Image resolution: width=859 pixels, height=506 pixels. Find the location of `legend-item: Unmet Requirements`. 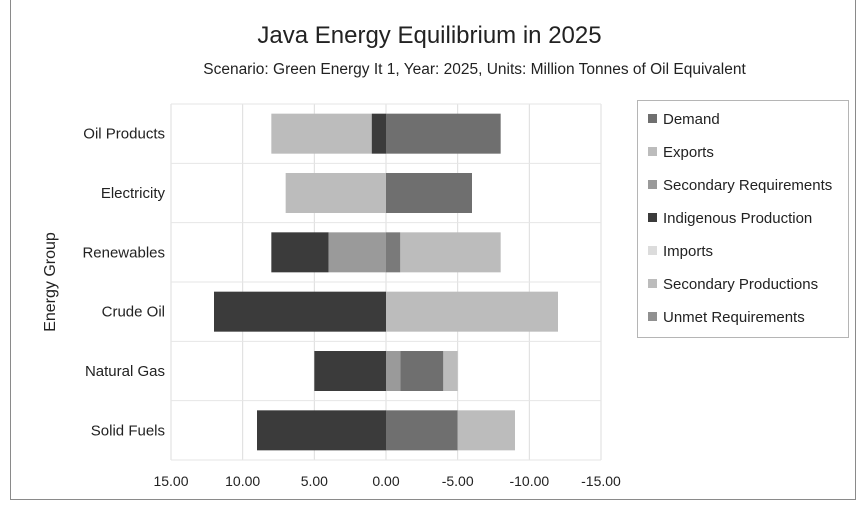

legend-item: Unmet Requirements is located at coordinates (726, 317).